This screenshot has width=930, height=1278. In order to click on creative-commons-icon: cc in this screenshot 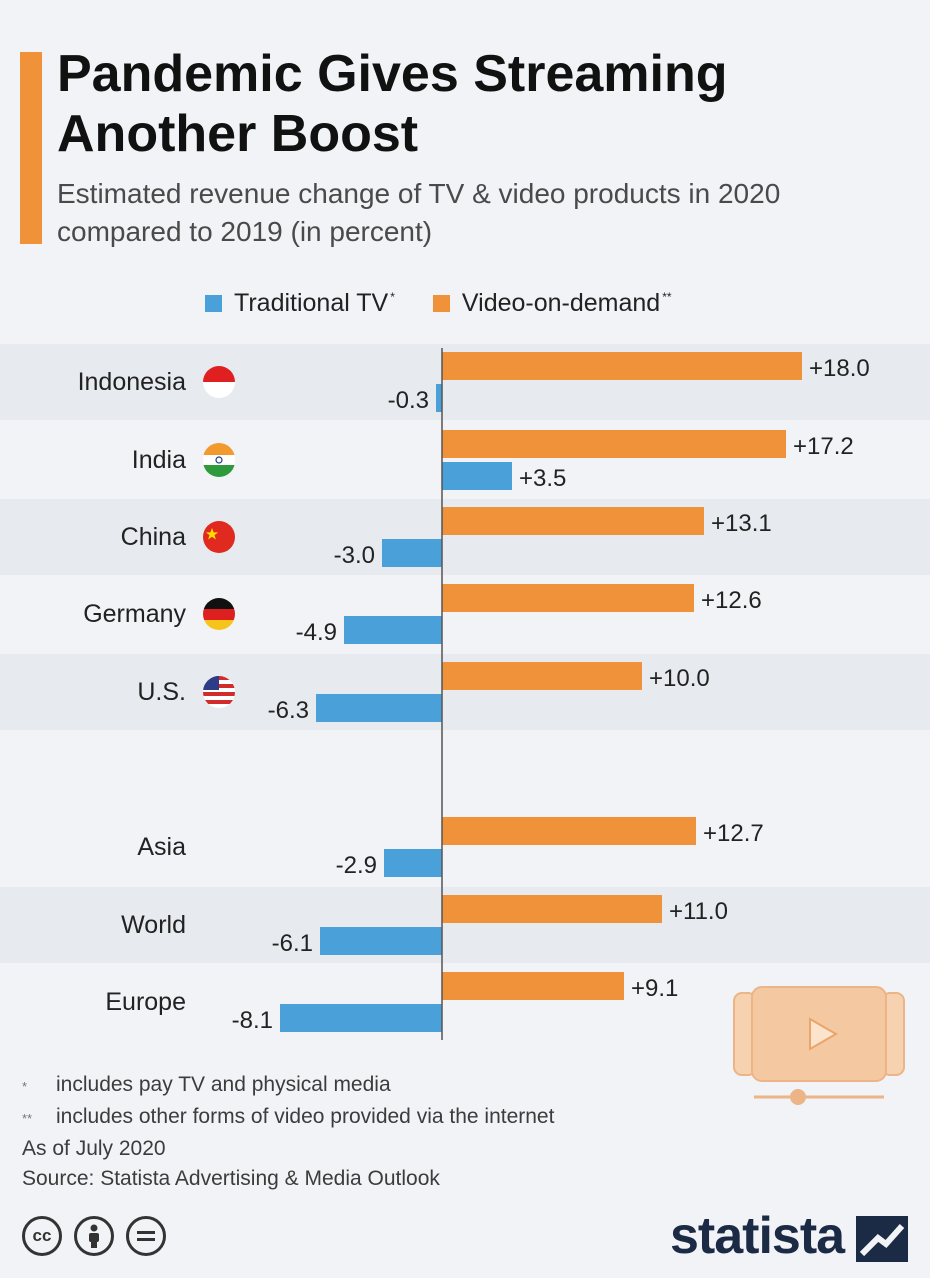, I will do `click(42, 1236)`.